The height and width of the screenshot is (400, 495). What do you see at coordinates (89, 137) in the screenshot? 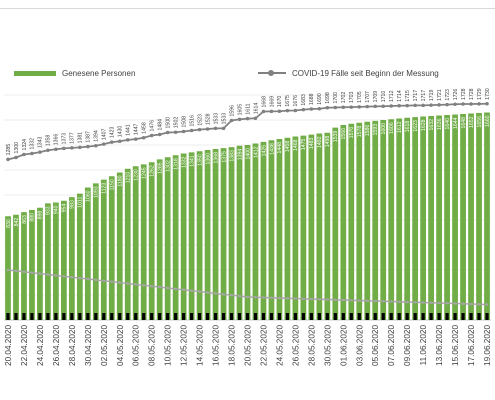
I see `line-value-label: 1387` at bounding box center [89, 137].